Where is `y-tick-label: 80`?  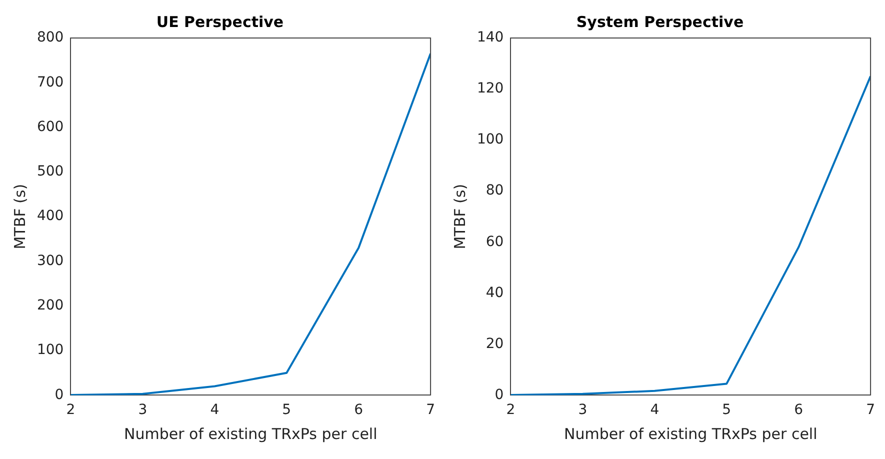
y-tick-label: 80 is located at coordinates (495, 190).